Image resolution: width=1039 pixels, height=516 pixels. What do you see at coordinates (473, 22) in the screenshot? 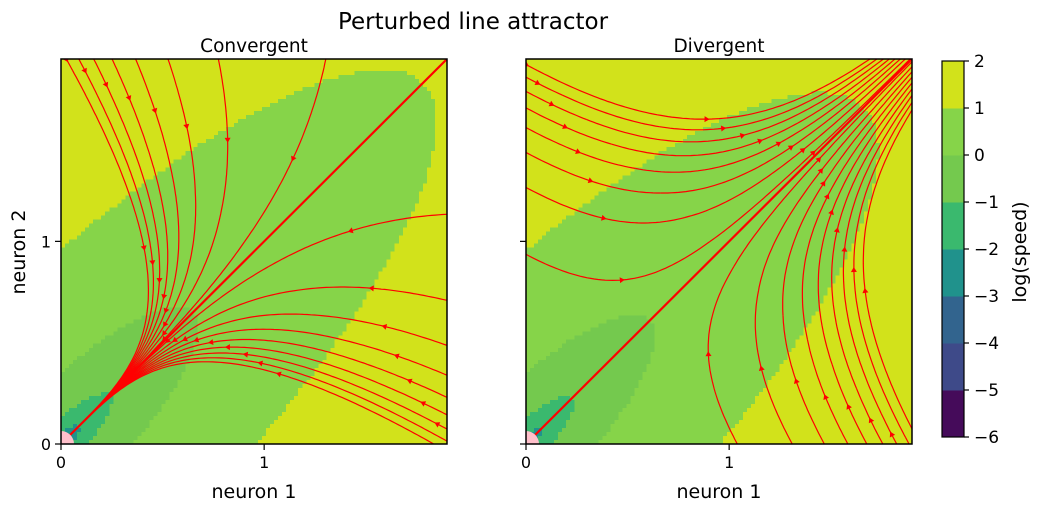
I see `figure-title: Perturbed line attractor` at bounding box center [473, 22].